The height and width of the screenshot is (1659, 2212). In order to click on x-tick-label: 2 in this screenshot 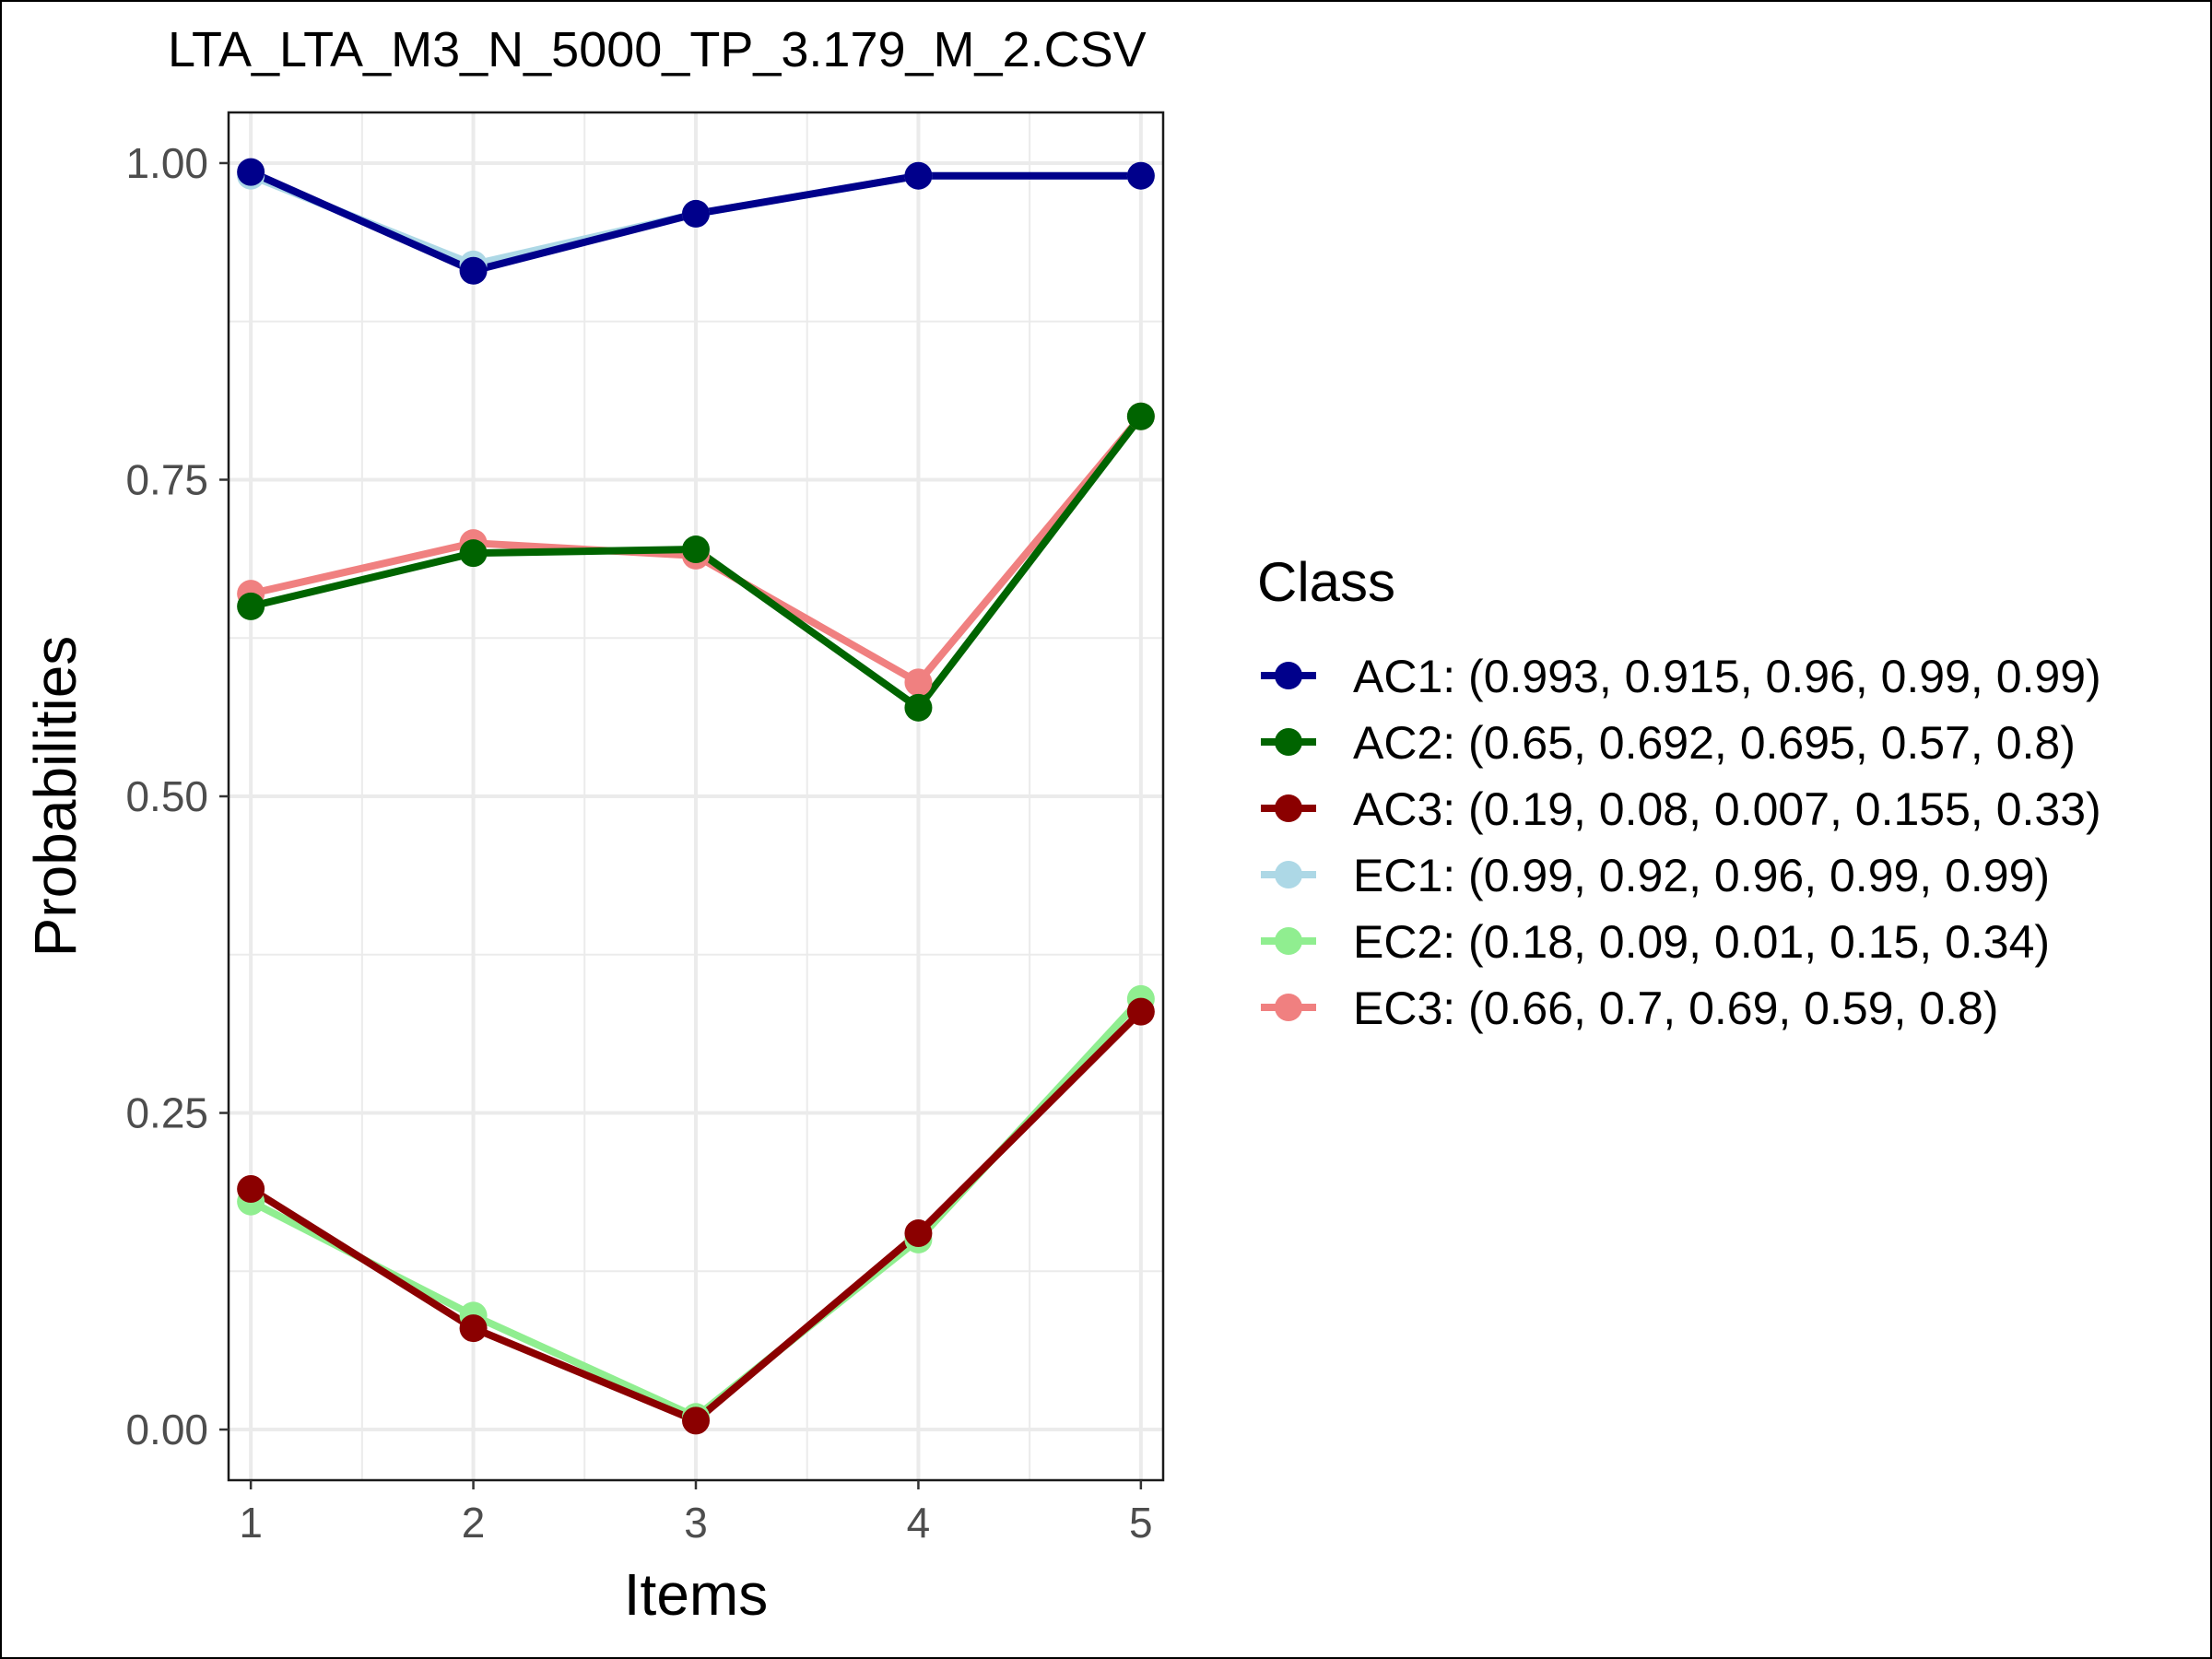, I will do `click(474, 1523)`.